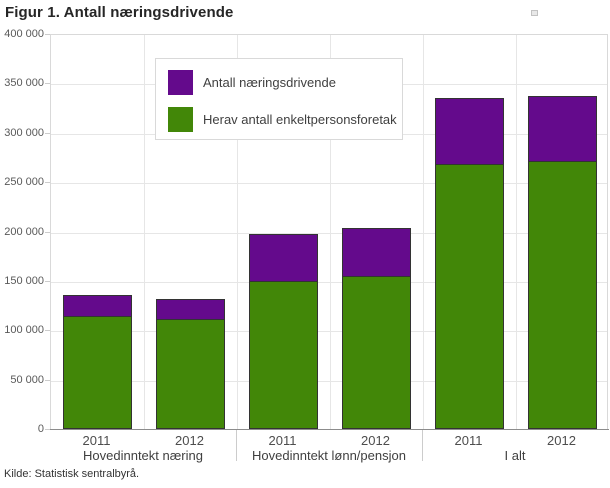  What do you see at coordinates (269, 82) in the screenshot?
I see `legend-label: Antall næringsdrivende` at bounding box center [269, 82].